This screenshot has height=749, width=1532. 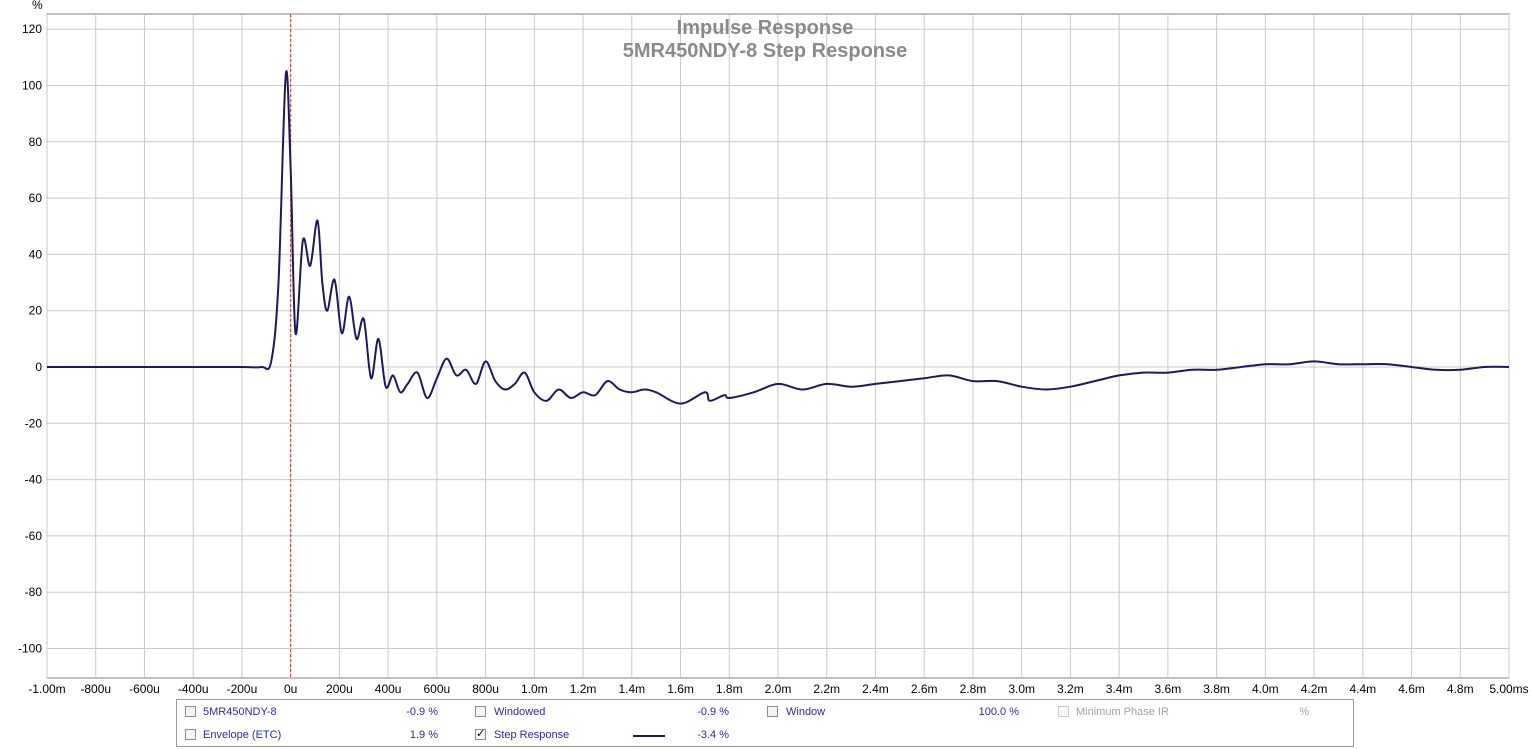 What do you see at coordinates (1411, 689) in the screenshot?
I see `x-tick-label: 4.6m` at bounding box center [1411, 689].